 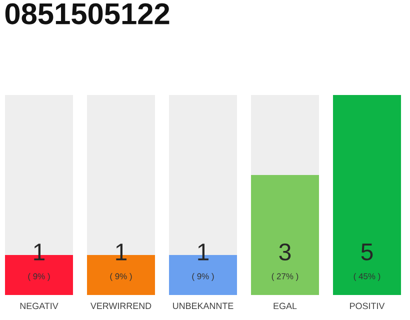 What do you see at coordinates (367, 306) in the screenshot?
I see `x-tick-label: POSITIV` at bounding box center [367, 306].